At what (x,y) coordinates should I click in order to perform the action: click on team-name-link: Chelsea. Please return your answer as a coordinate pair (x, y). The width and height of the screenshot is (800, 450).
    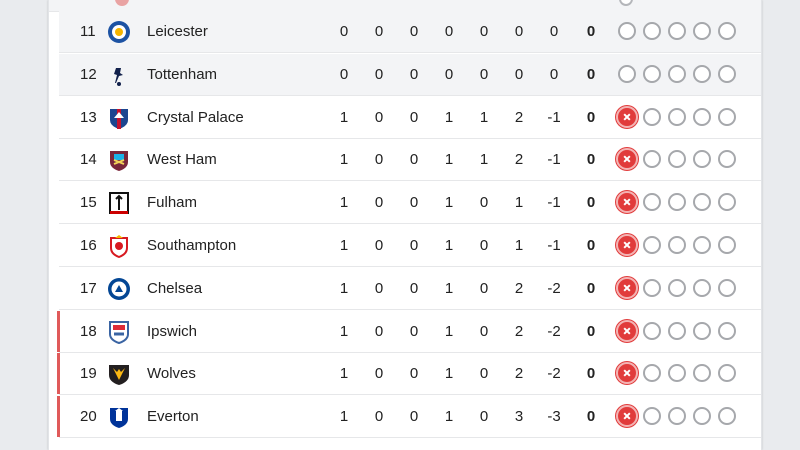
    Looking at the image, I should click on (175, 288).